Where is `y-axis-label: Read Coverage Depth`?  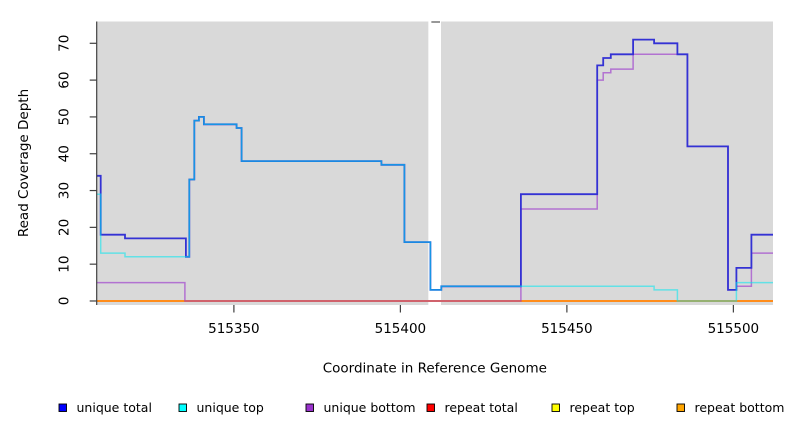 y-axis-label: Read Coverage Depth is located at coordinates (24, 163).